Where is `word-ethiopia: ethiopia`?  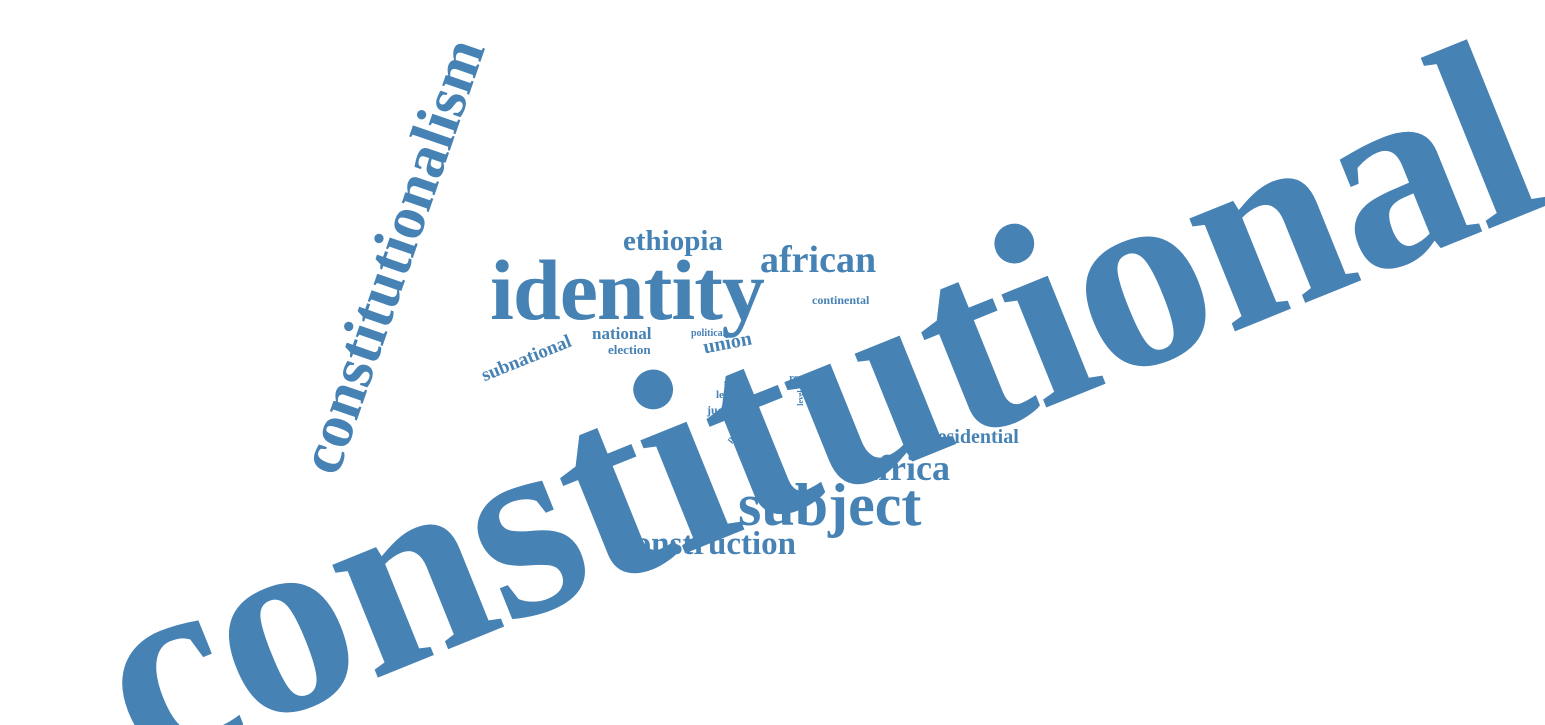 word-ethiopia: ethiopia is located at coordinates (673, 241).